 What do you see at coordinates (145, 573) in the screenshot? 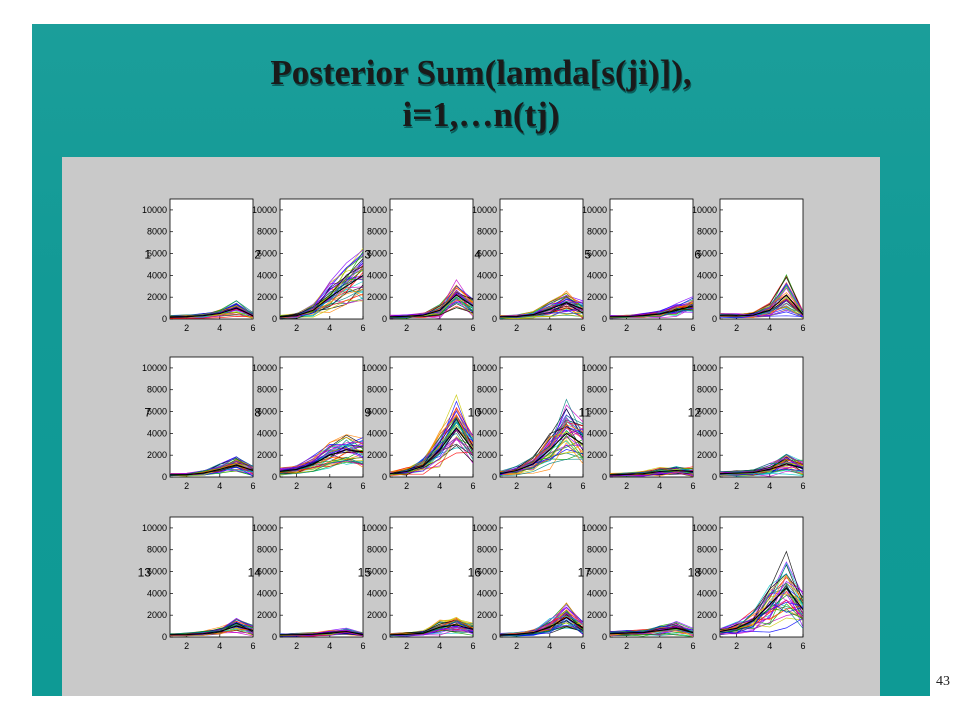
I see `panel-label: 13` at bounding box center [145, 573].